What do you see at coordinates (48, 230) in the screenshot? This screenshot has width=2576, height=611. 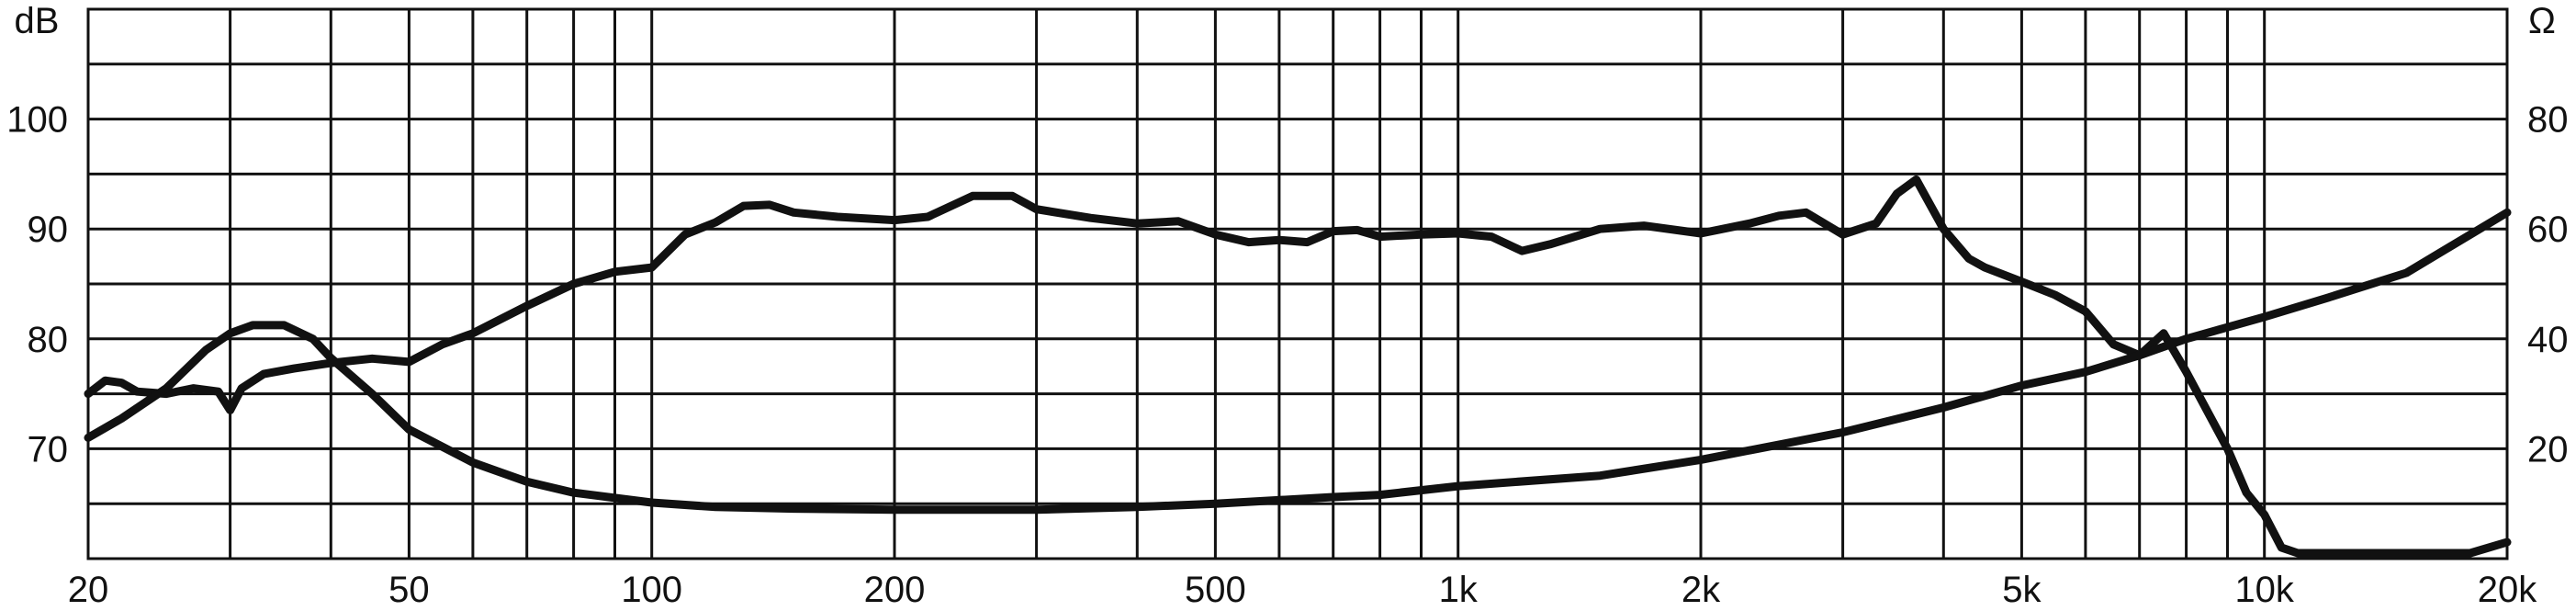 I see `y-tick-label: 90` at bounding box center [48, 230].